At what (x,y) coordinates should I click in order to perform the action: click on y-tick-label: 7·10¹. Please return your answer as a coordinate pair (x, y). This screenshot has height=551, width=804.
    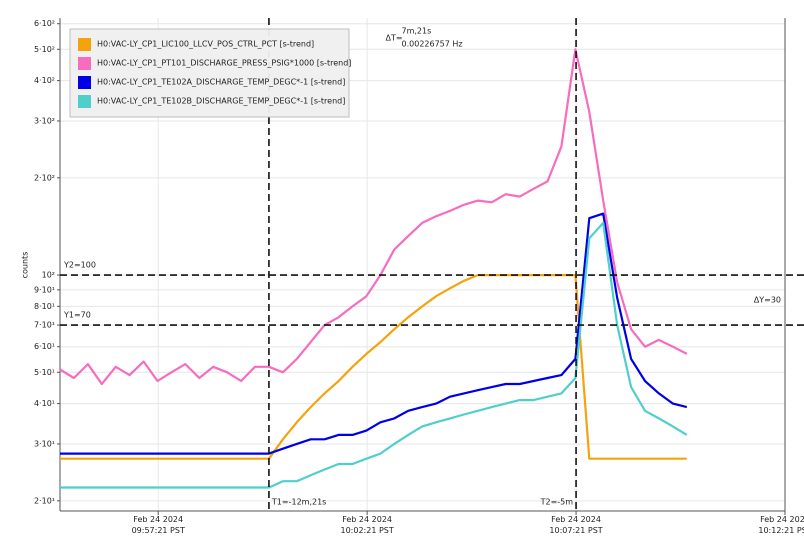
    Looking at the image, I should click on (44, 325).